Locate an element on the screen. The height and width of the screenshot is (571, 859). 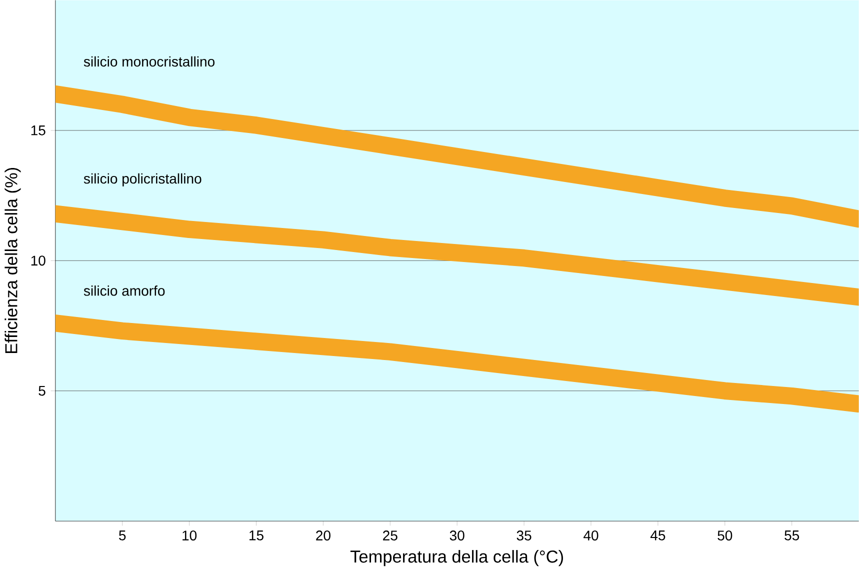
x-tick-label: 40 is located at coordinates (591, 535).